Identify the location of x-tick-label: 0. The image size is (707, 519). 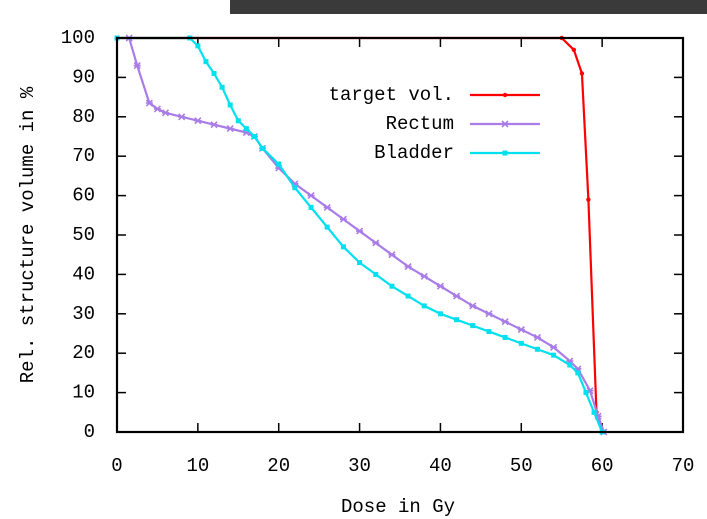
(116, 466).